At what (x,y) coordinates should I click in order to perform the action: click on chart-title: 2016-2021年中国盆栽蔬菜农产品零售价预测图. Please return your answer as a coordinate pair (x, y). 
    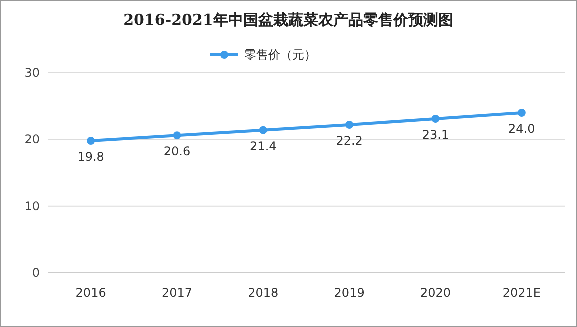
    Looking at the image, I should click on (289, 20).